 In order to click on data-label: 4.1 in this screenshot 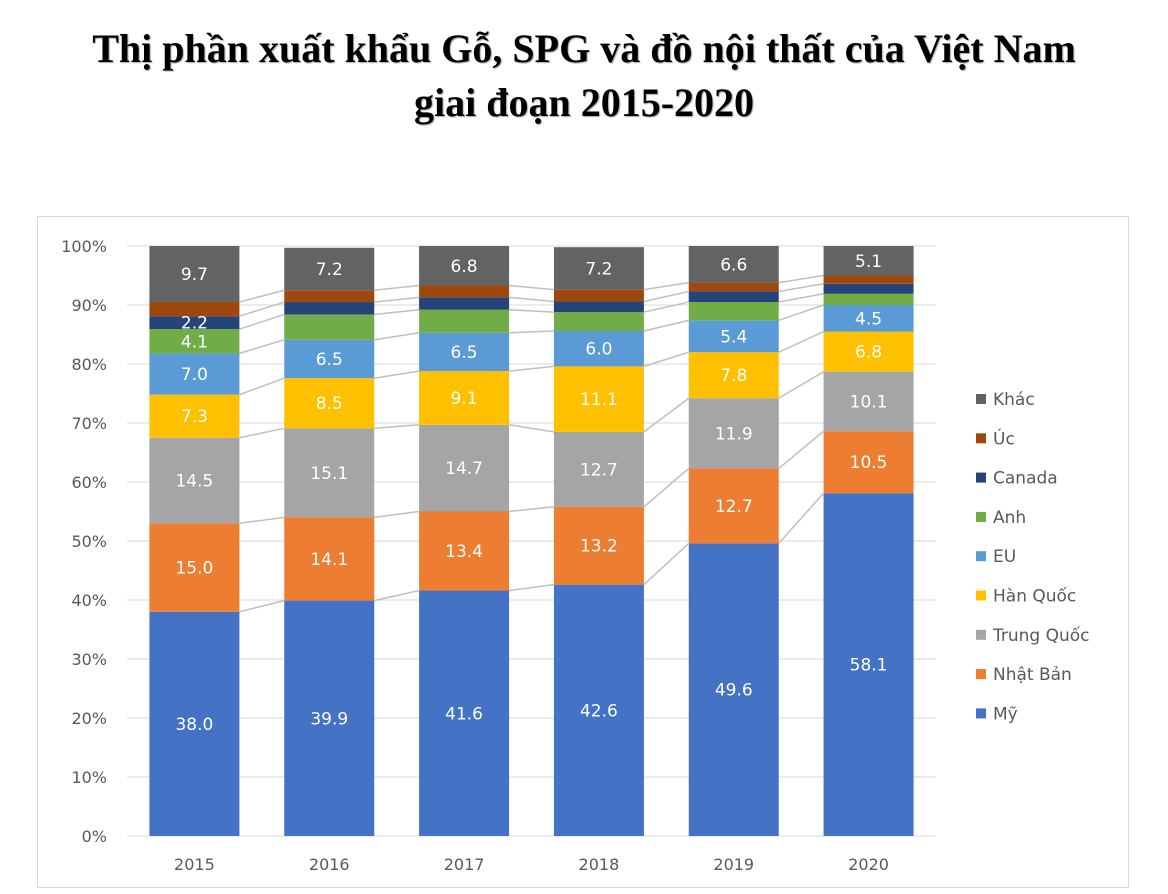, I will do `click(194, 342)`.